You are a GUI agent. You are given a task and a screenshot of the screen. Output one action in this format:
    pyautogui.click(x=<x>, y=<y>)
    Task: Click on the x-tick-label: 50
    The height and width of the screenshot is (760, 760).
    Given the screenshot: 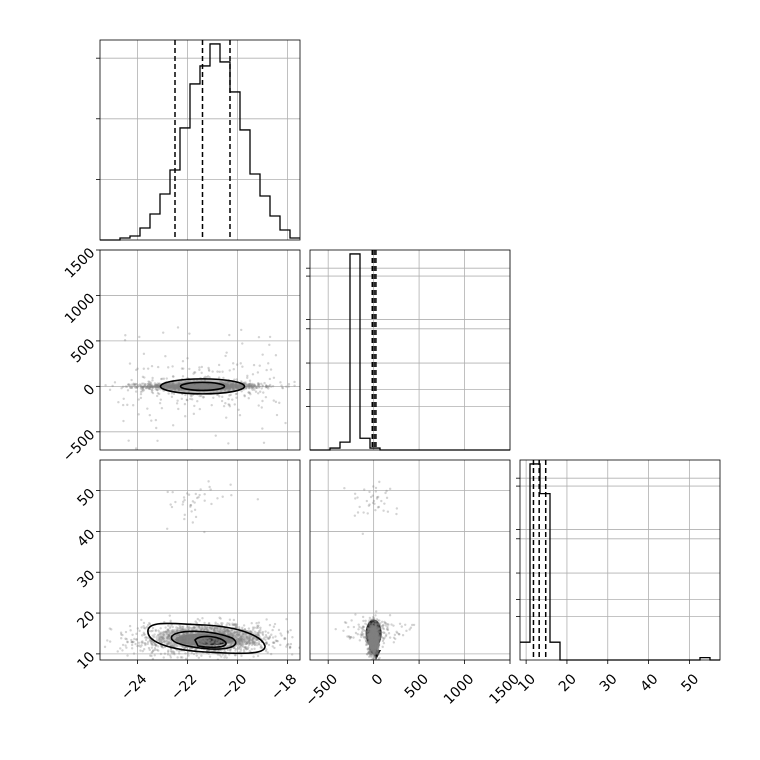 What is the action you would take?
    pyautogui.click(x=690, y=683)
    